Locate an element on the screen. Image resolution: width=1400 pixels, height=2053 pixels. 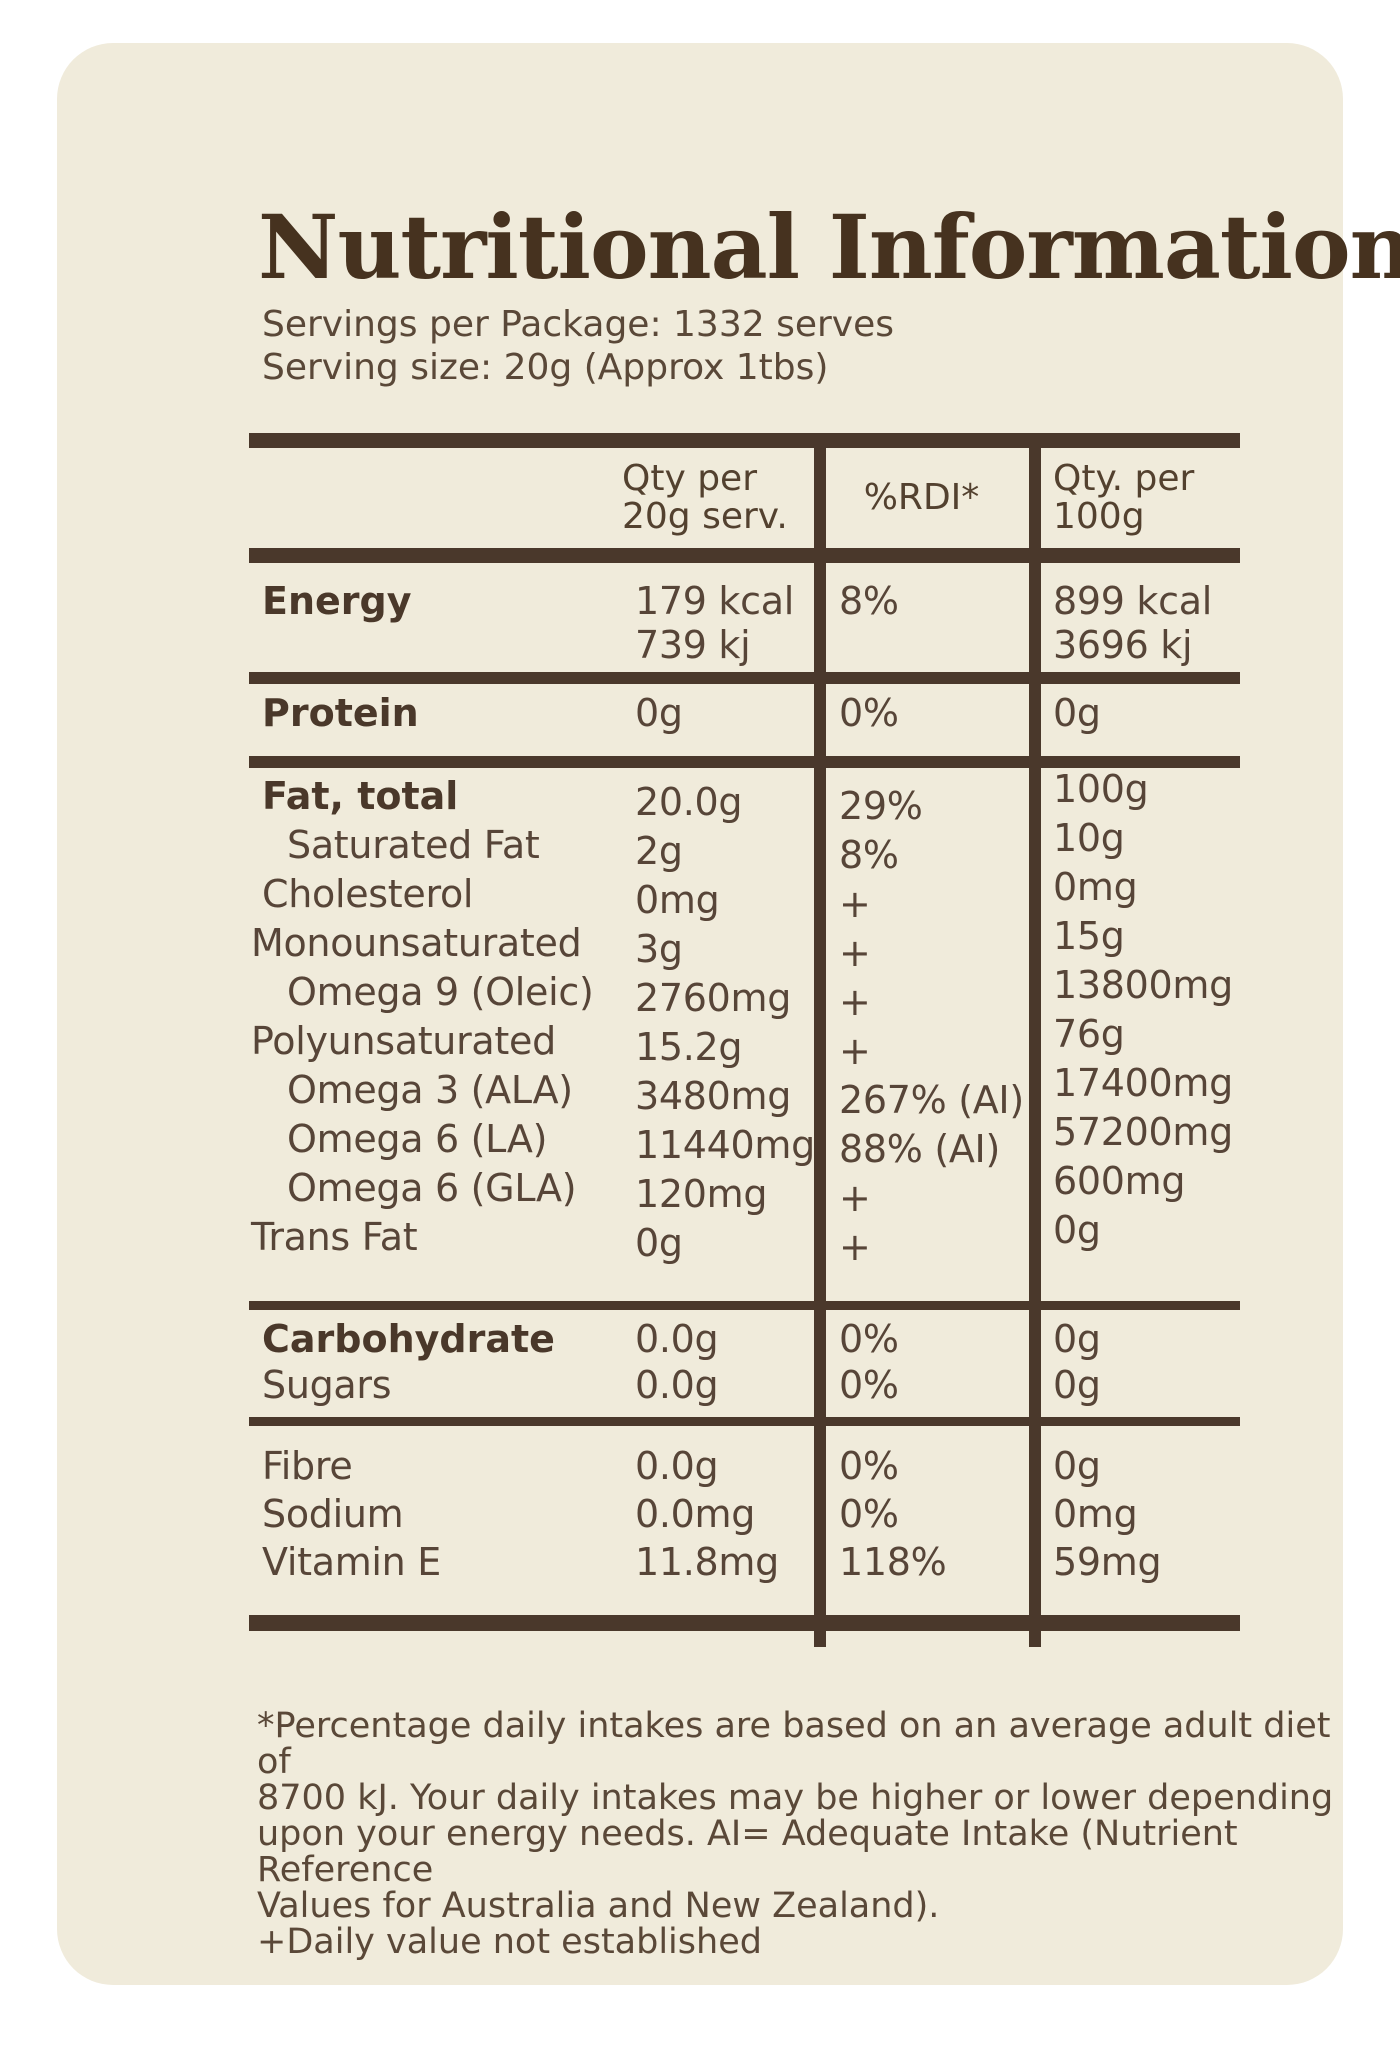
table-top-rule is located at coordinates (744, 440).